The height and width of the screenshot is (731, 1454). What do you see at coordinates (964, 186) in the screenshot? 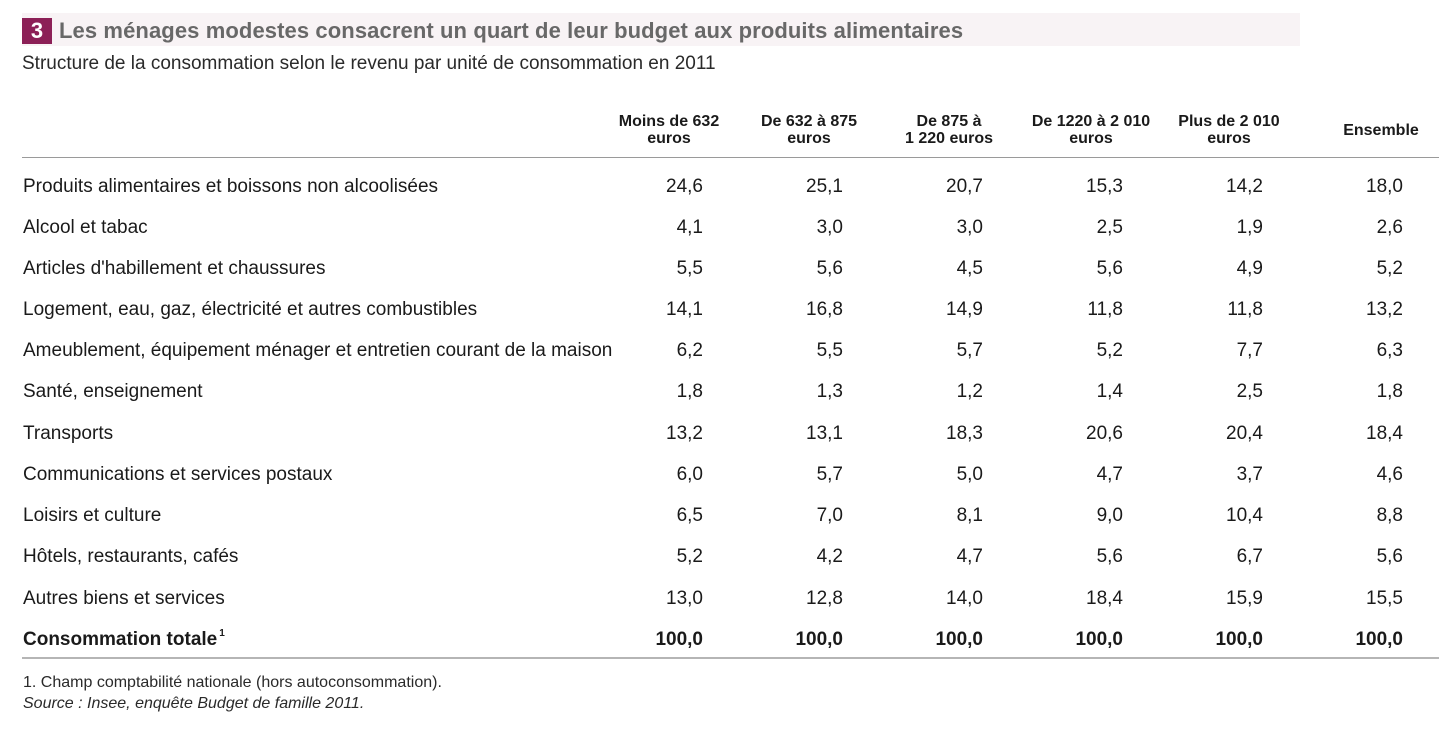
I see `table-cell: 20,7` at bounding box center [964, 186].